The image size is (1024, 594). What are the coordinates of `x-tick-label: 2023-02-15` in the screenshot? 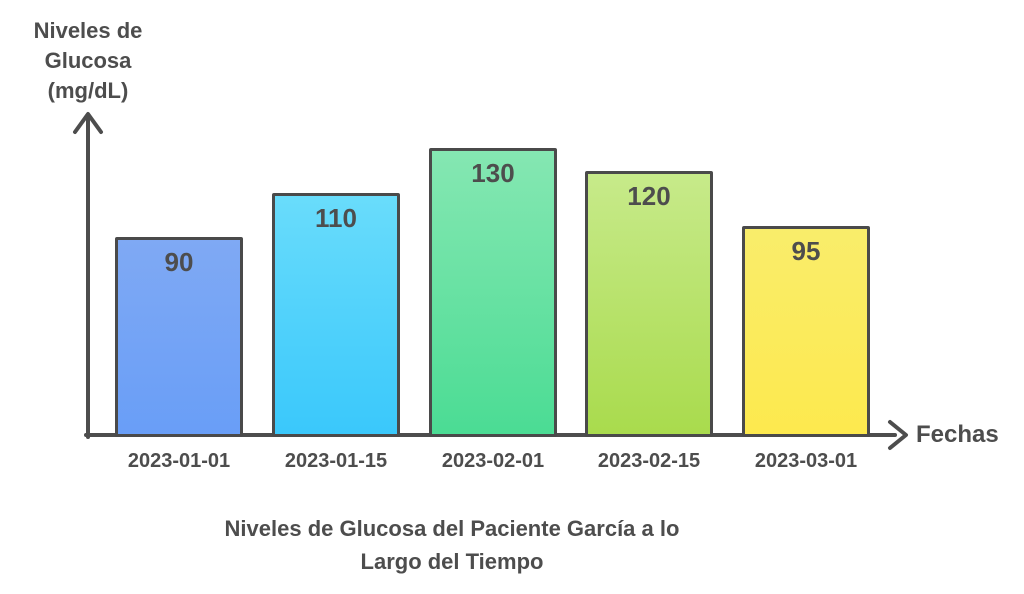 It's located at (649, 461).